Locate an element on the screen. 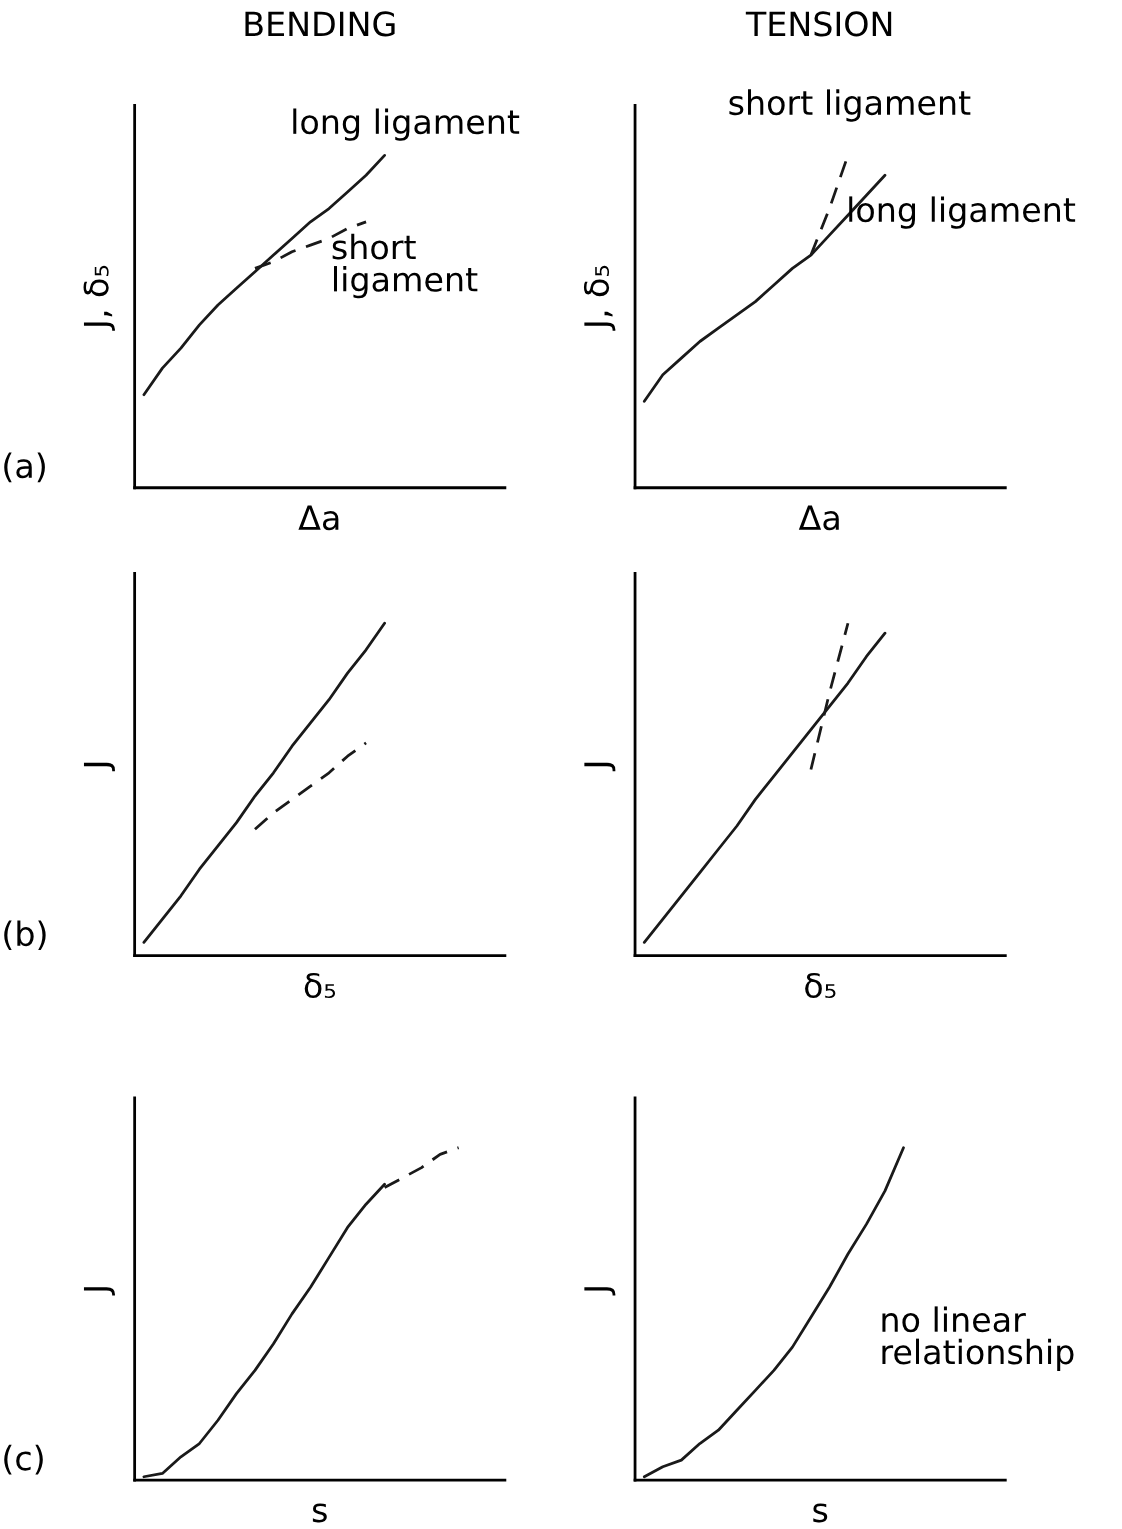  annotation: long ligament is located at coordinates (962, 212).